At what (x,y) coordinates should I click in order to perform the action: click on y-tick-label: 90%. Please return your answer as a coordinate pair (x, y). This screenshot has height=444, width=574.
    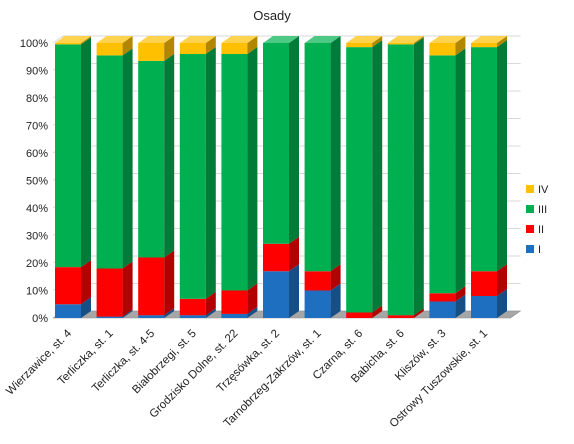
    Looking at the image, I should click on (37, 72).